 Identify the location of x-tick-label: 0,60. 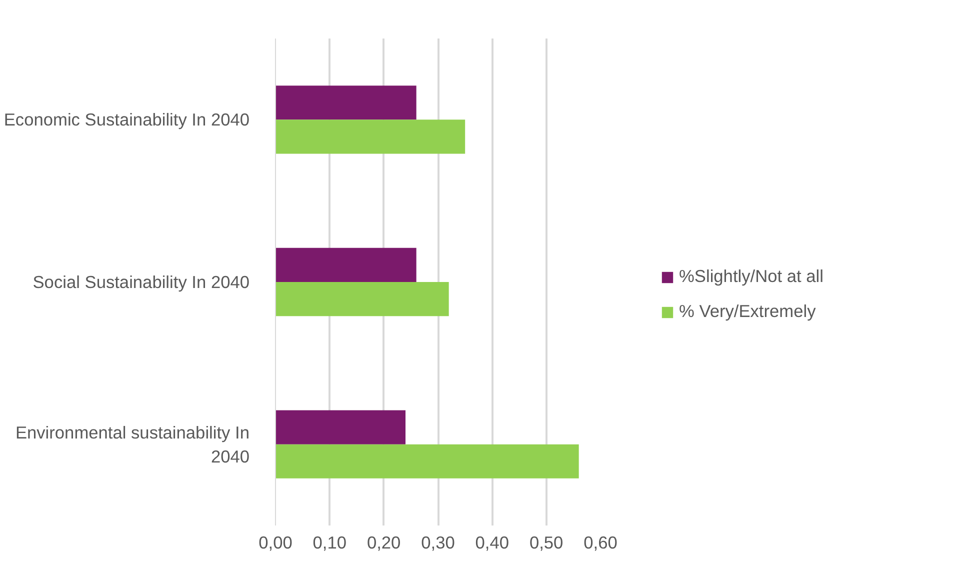
(601, 542).